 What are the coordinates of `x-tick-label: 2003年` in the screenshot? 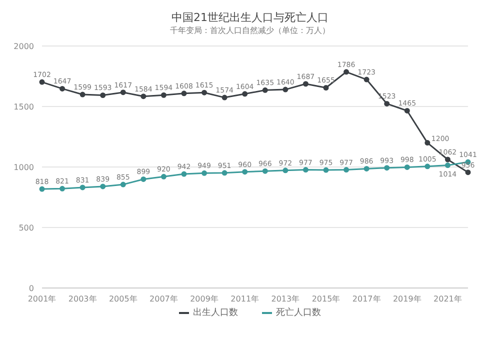 It's located at (82, 299).